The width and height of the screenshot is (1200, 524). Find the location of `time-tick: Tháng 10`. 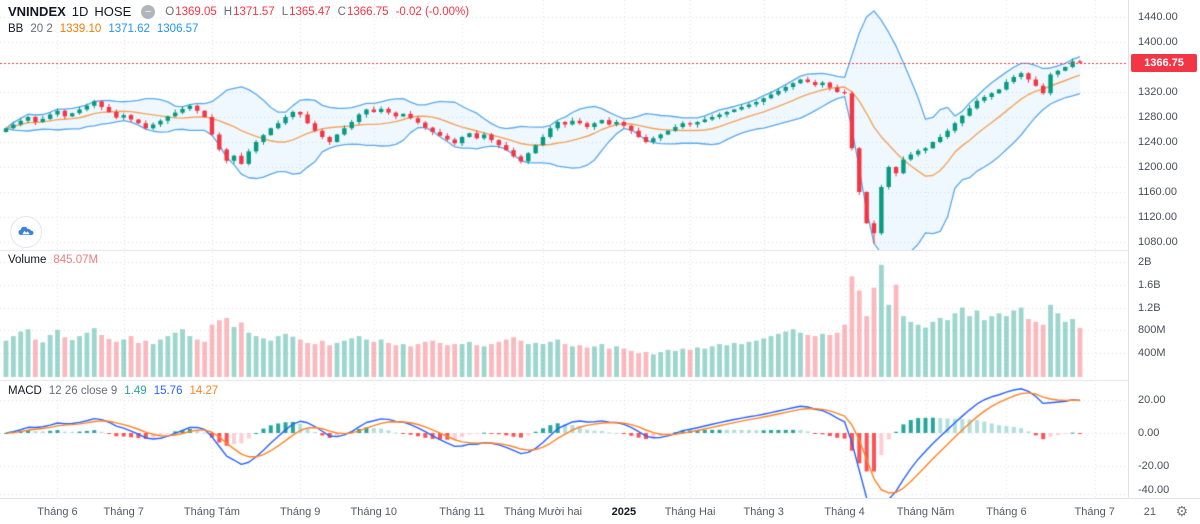

time-tick: Tháng 10 is located at coordinates (374, 512).